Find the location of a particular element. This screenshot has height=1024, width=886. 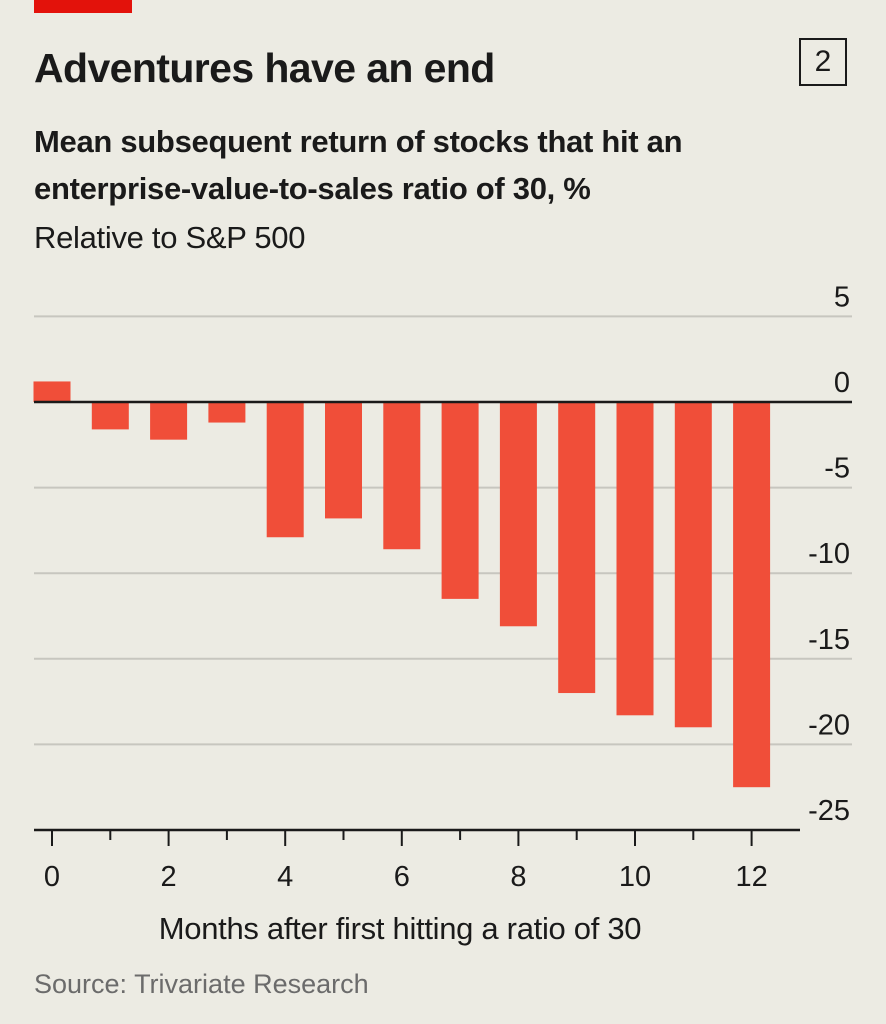

y-tick-label: -10 is located at coordinates (829, 554).